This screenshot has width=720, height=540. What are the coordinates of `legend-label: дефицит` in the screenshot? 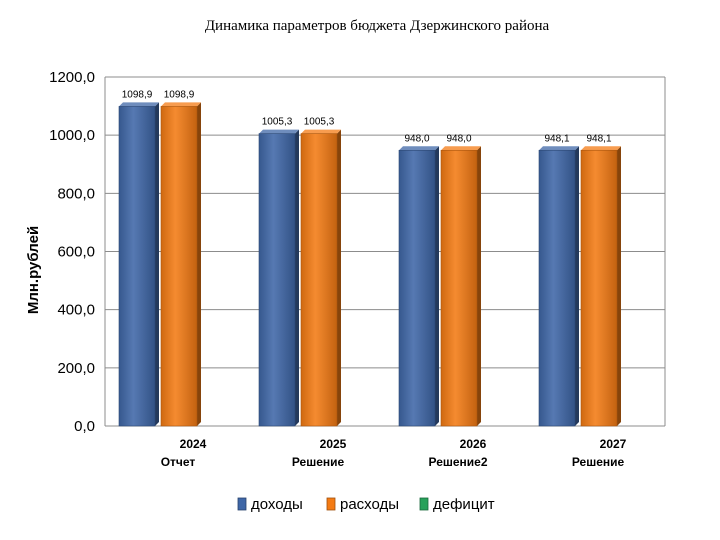 It's located at (464, 504).